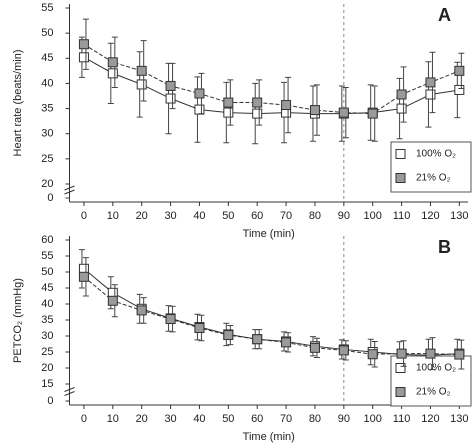 The height and width of the screenshot is (444, 474). What do you see at coordinates (47, 256) in the screenshot?
I see `y-tick-label: 55` at bounding box center [47, 256].